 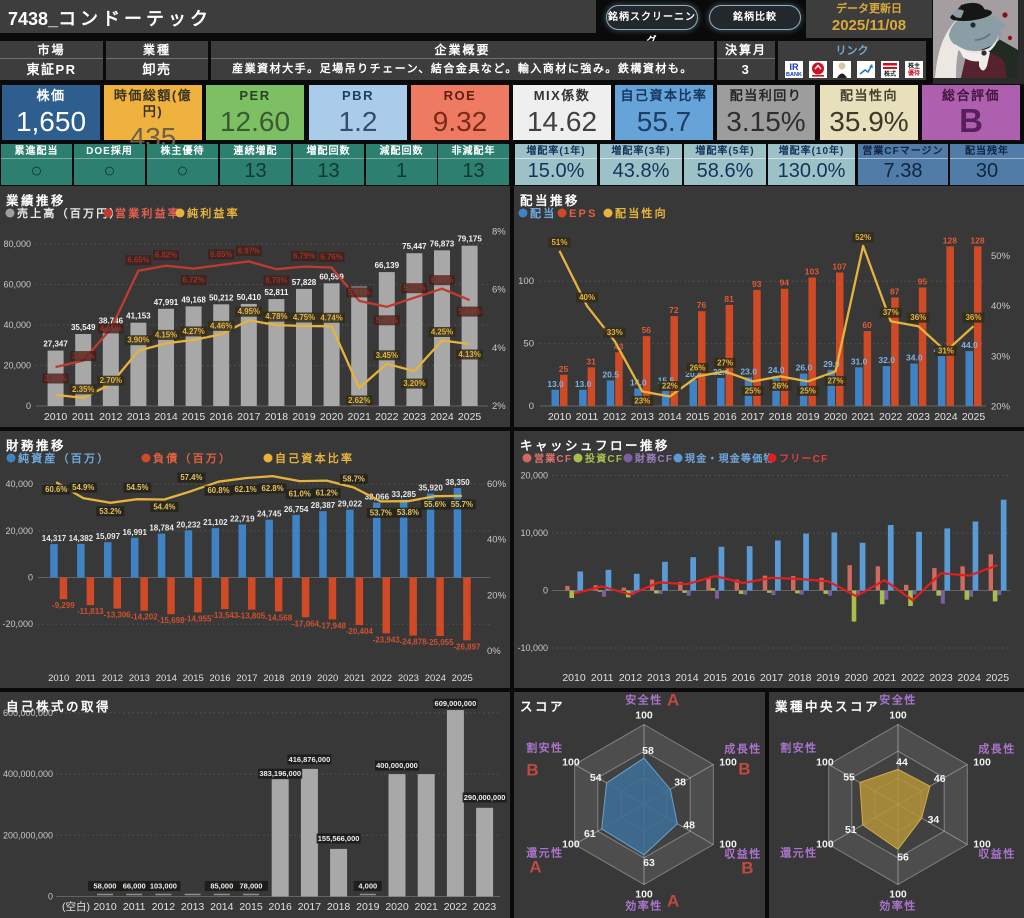 I want to click on svg-text: 72, so click(x=674, y=310).